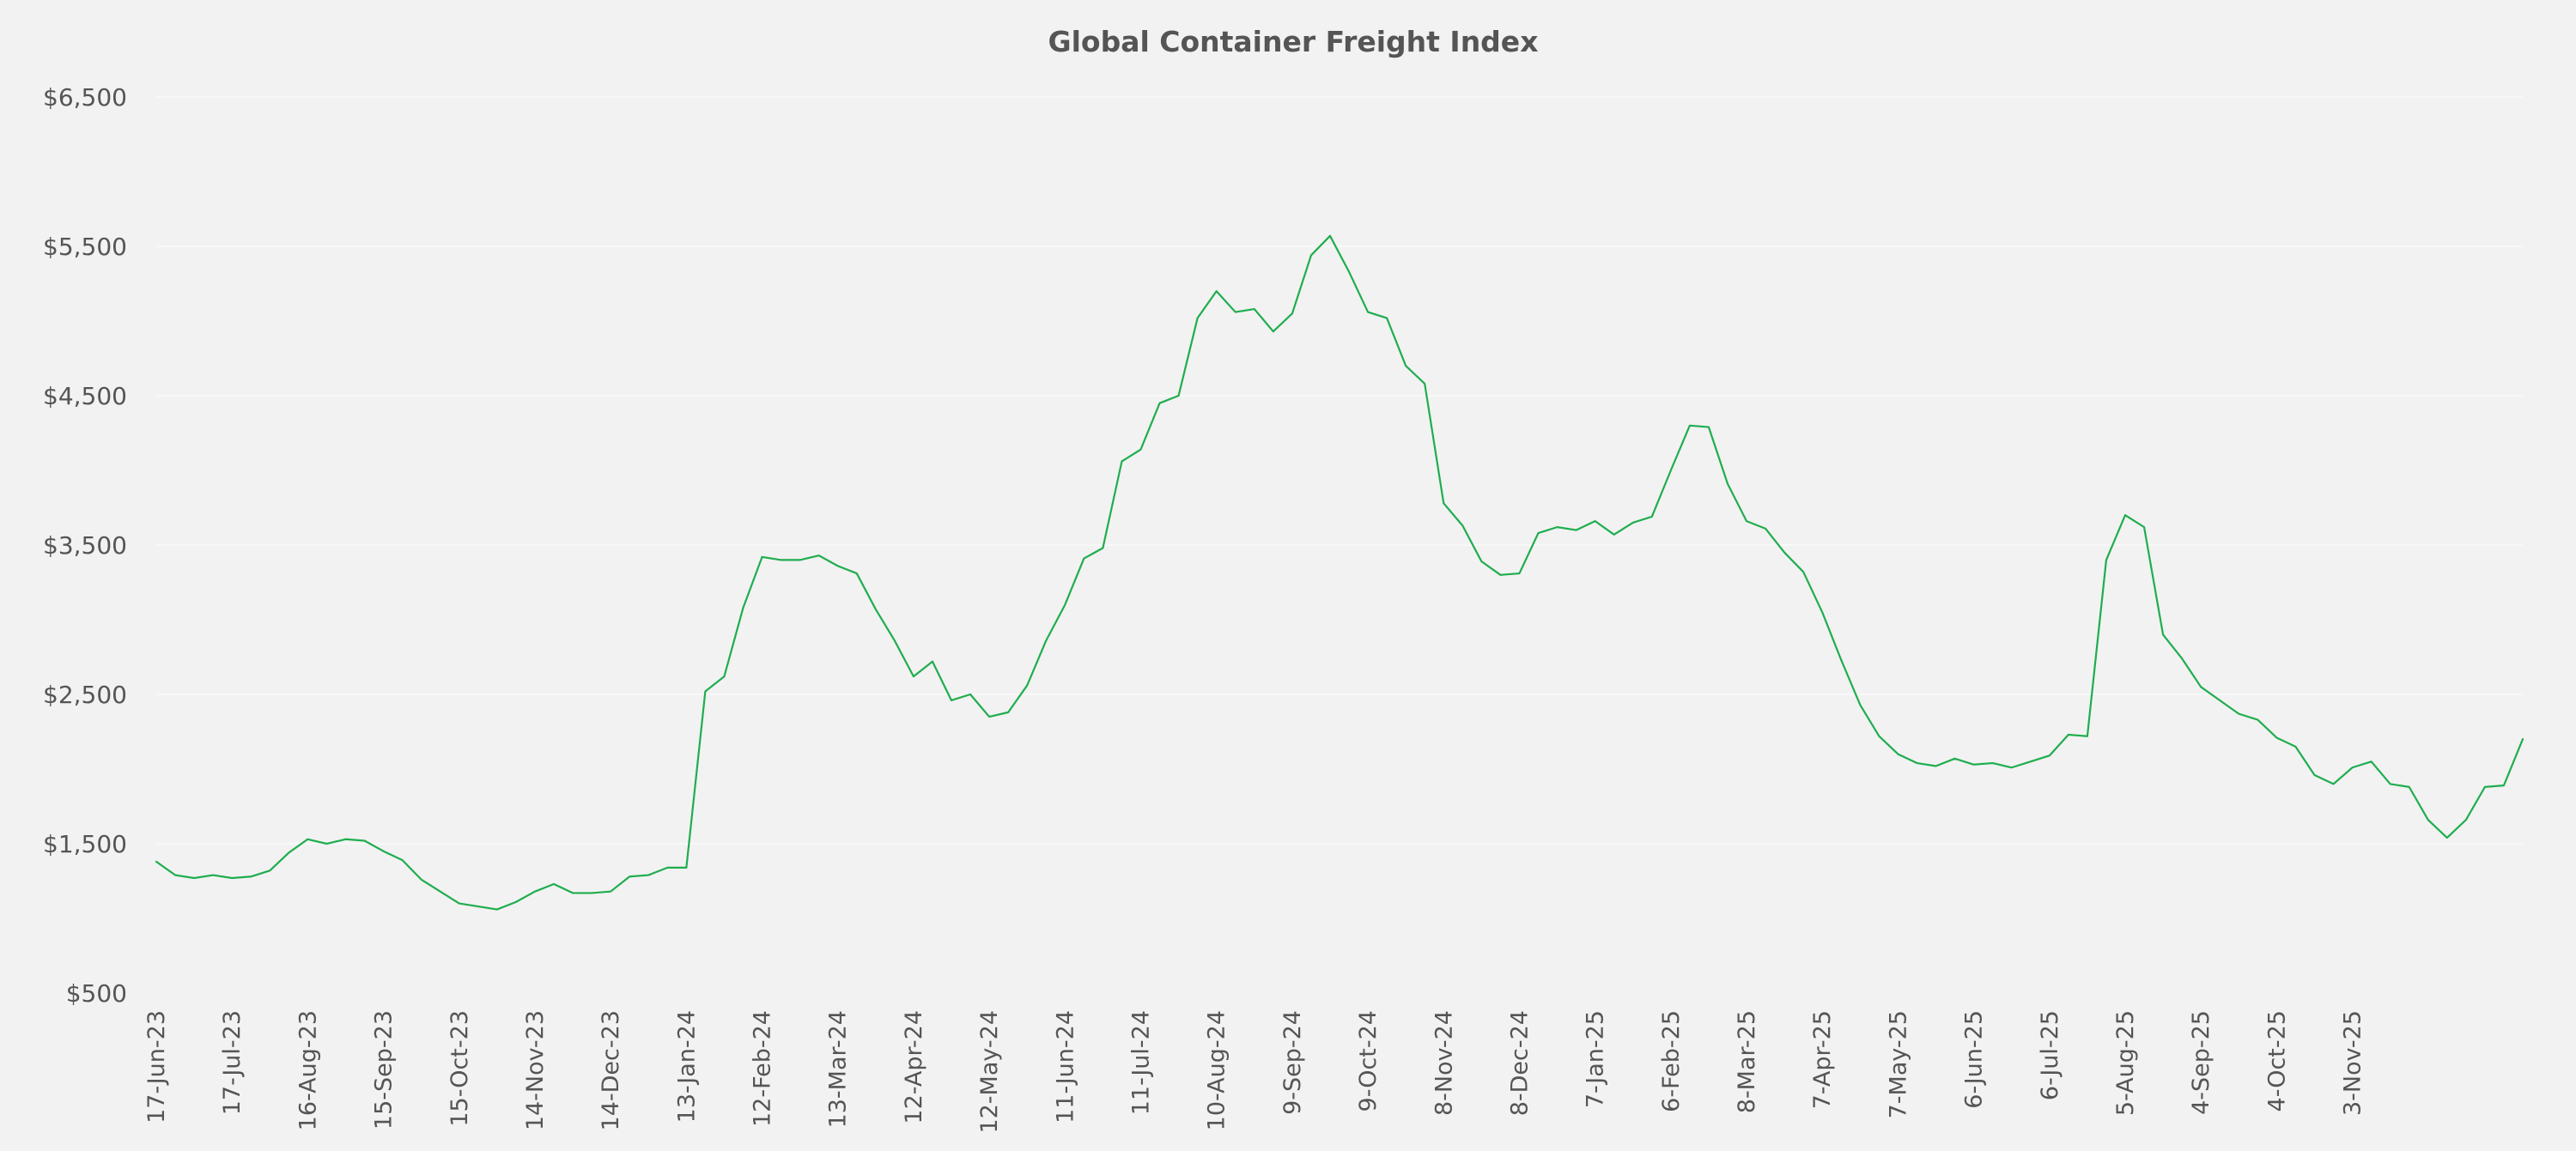 The image size is (2576, 1151). What do you see at coordinates (85, 396) in the screenshot?
I see `y-tick-label: $4,500` at bounding box center [85, 396].